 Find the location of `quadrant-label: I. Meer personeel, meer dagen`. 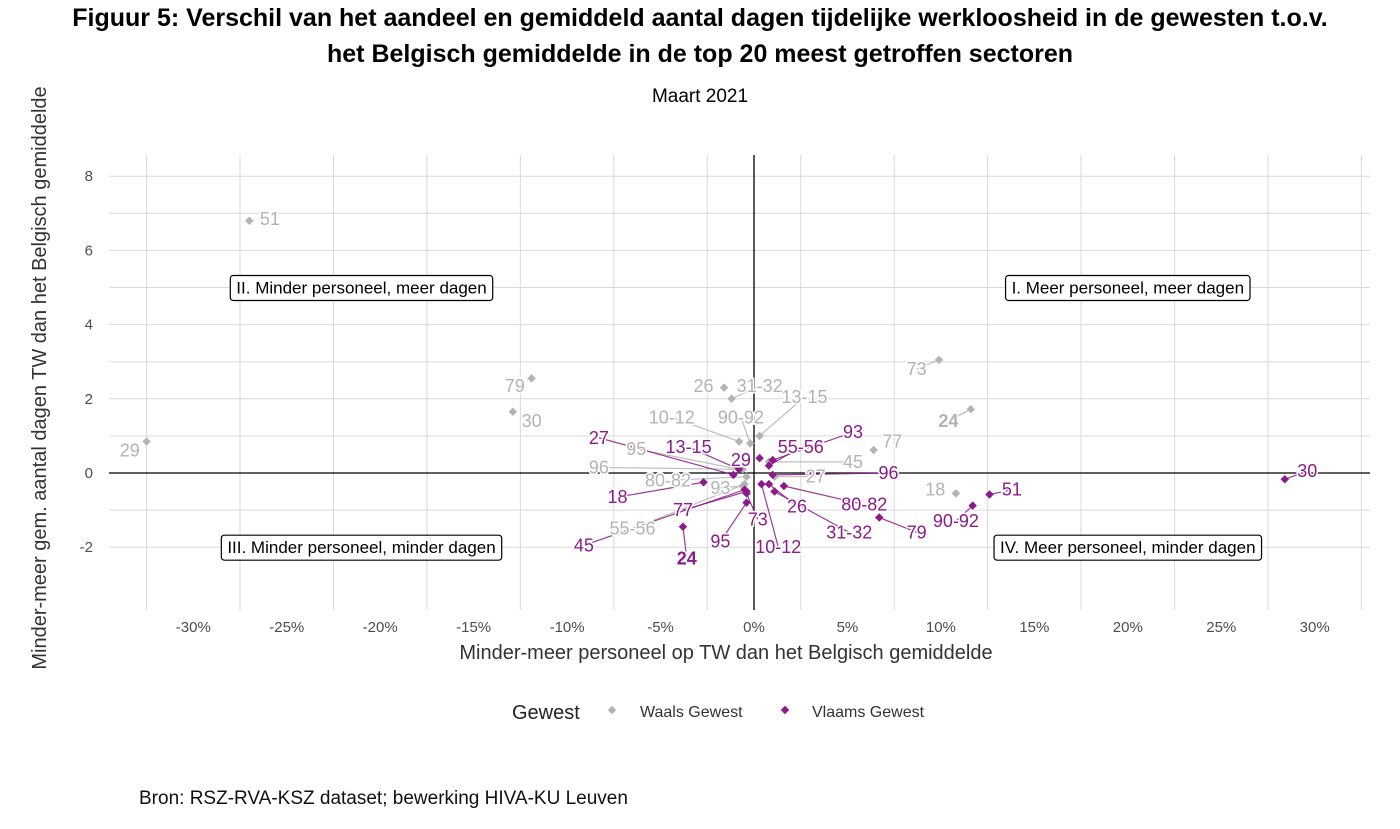

quadrant-label: I. Meer personeel, meer dagen is located at coordinates (1127, 288).